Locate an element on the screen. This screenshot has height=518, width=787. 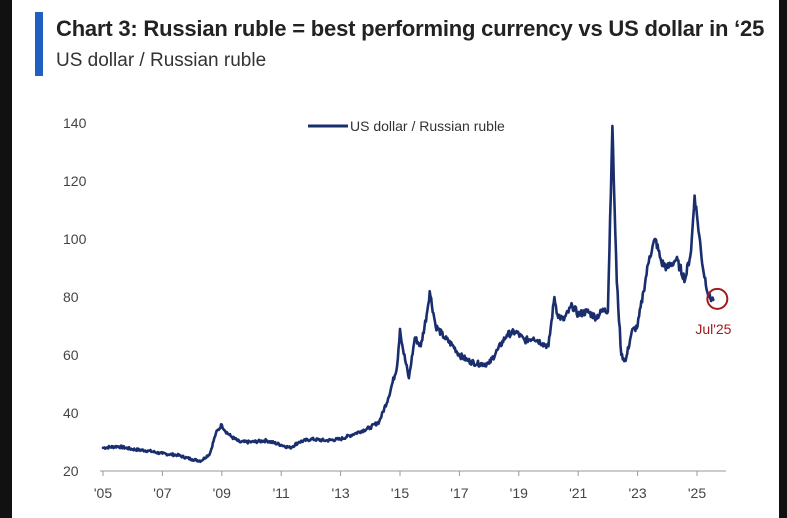
left-border is located at coordinates (6, 259).